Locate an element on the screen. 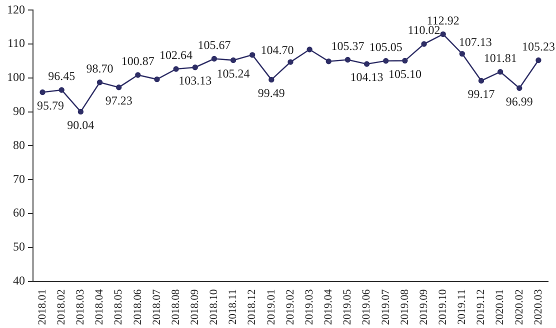 The image size is (556, 328). data-label: 107.13 is located at coordinates (475, 41).